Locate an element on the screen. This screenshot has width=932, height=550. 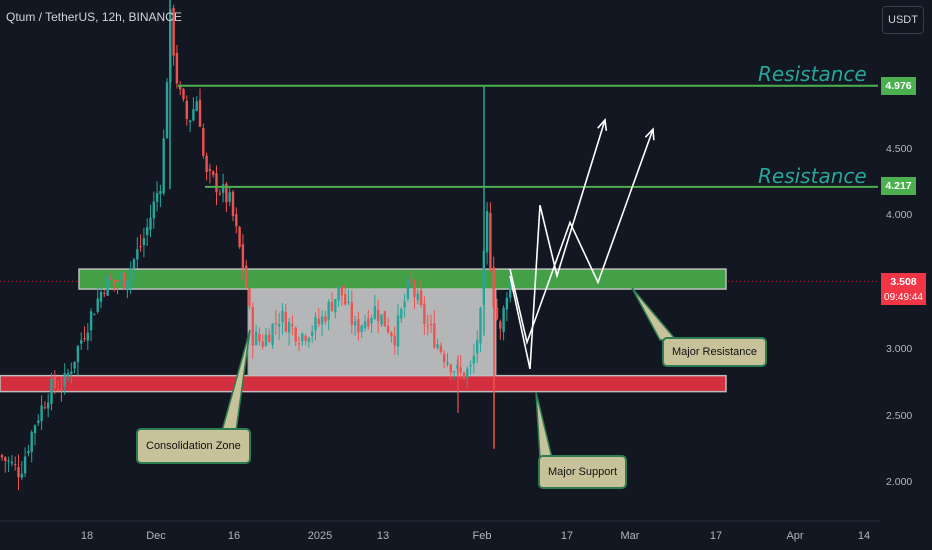
major-resistance-callout: Major Resistance is located at coordinates (714, 352).